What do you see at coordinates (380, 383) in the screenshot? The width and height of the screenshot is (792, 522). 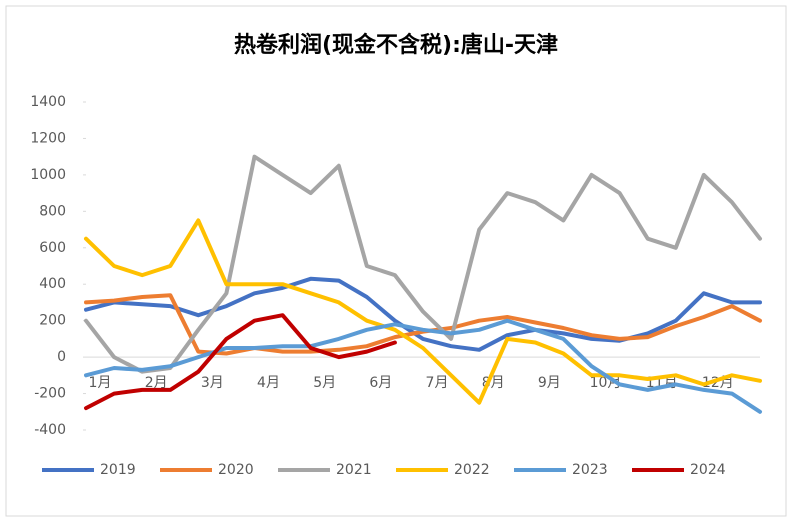 I see `x-tick-label: 6月` at bounding box center [380, 383].